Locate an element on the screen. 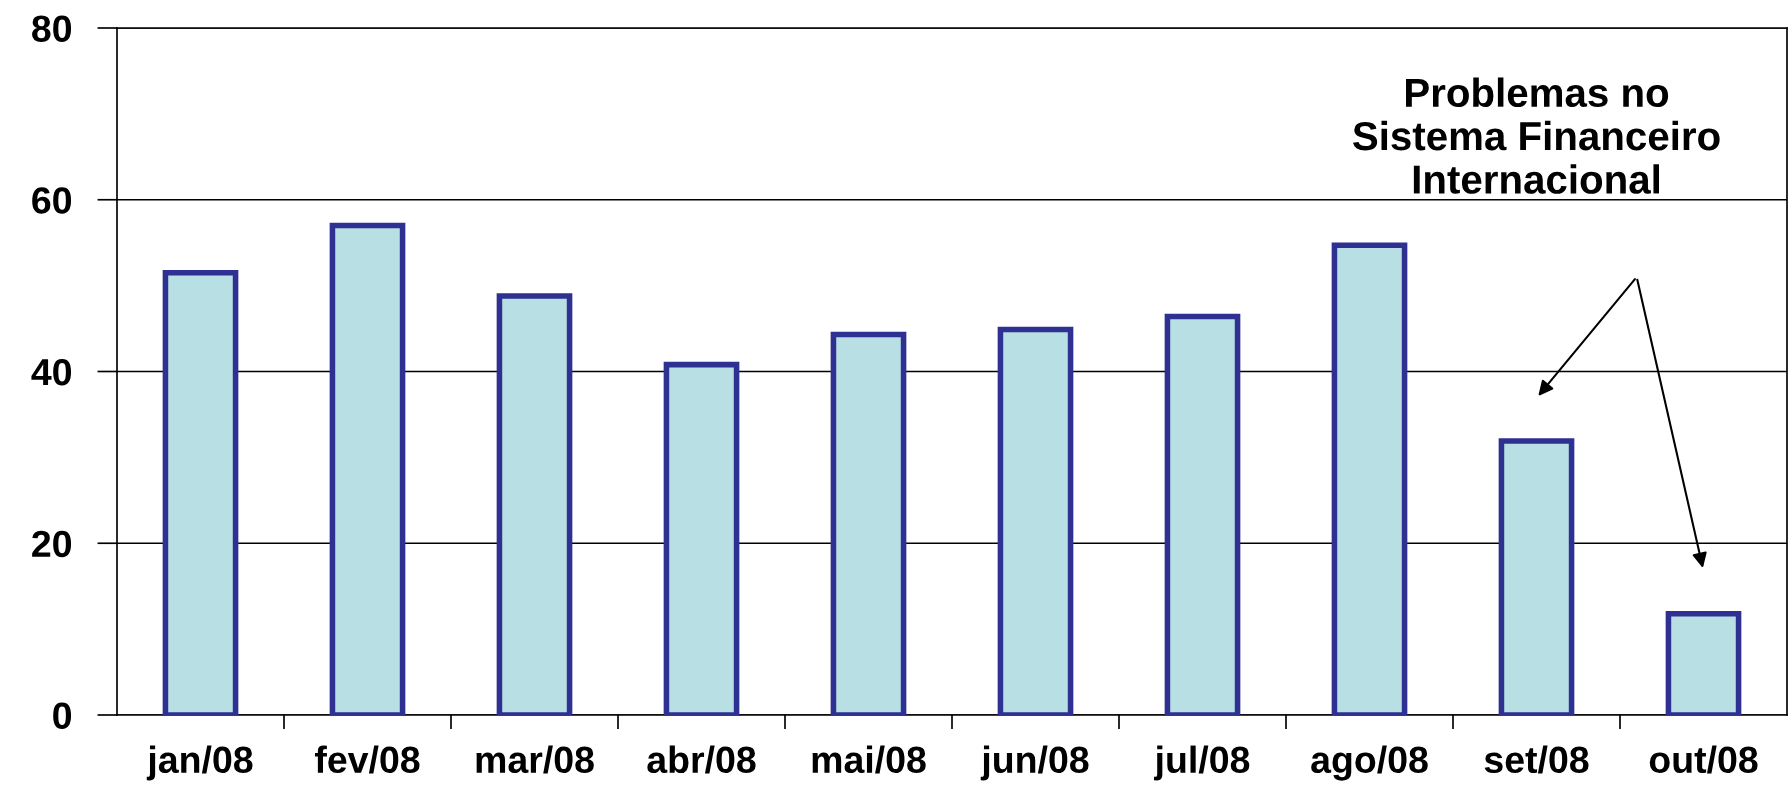 This screenshot has width=1789, height=799. x-tick-label: jan/08 is located at coordinates (199, 763).